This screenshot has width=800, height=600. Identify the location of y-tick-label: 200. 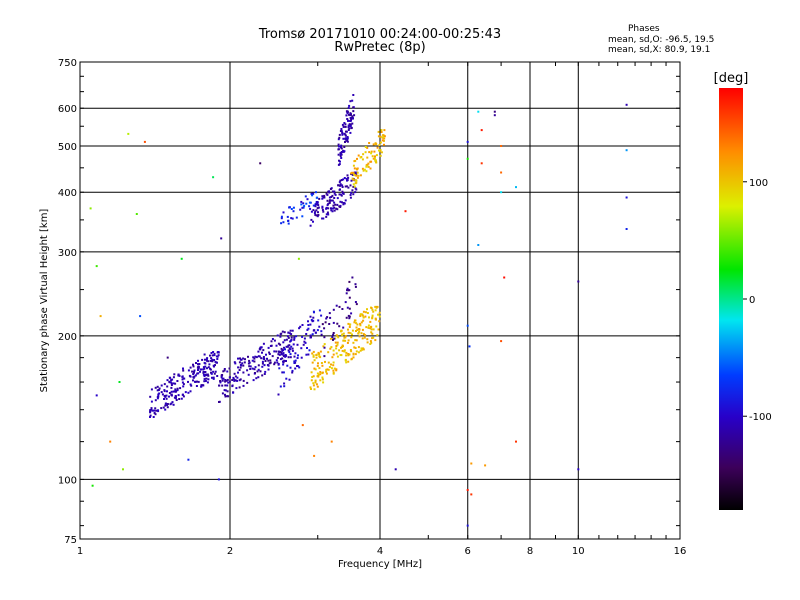
(67, 337).